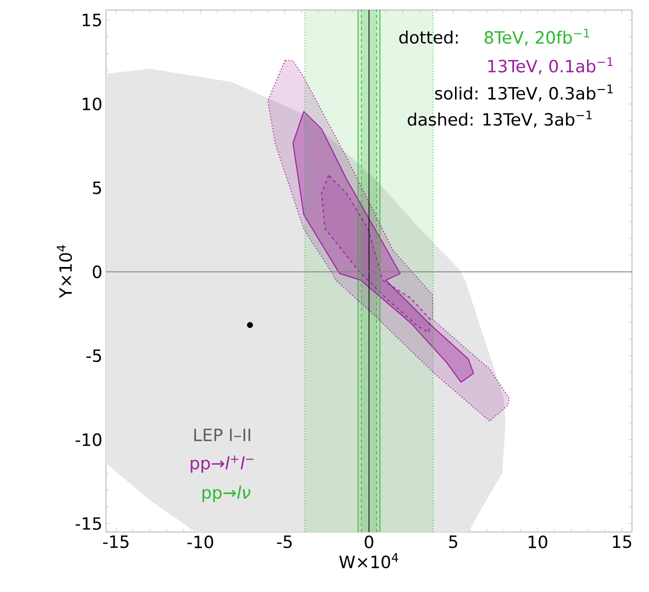 This screenshot has width=649, height=592. I want to click on x-tick-label: 10, so click(538, 542).